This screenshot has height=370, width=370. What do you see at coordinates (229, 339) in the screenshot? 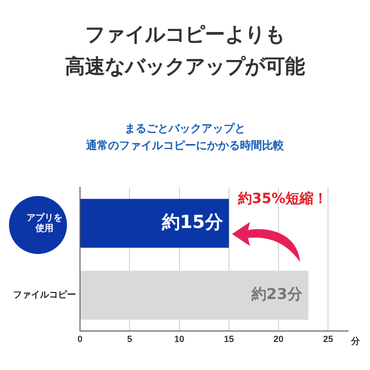
I see `x-tick-label: 15` at bounding box center [229, 339].